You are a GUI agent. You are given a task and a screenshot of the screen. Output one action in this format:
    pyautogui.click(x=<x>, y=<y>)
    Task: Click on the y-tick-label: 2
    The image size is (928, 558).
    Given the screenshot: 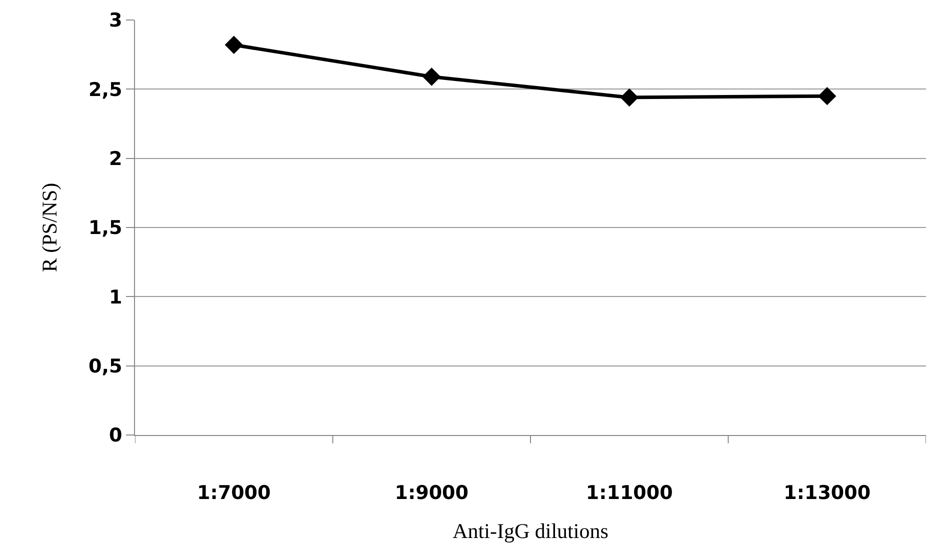 What is the action you would take?
    pyautogui.click(x=115, y=159)
    